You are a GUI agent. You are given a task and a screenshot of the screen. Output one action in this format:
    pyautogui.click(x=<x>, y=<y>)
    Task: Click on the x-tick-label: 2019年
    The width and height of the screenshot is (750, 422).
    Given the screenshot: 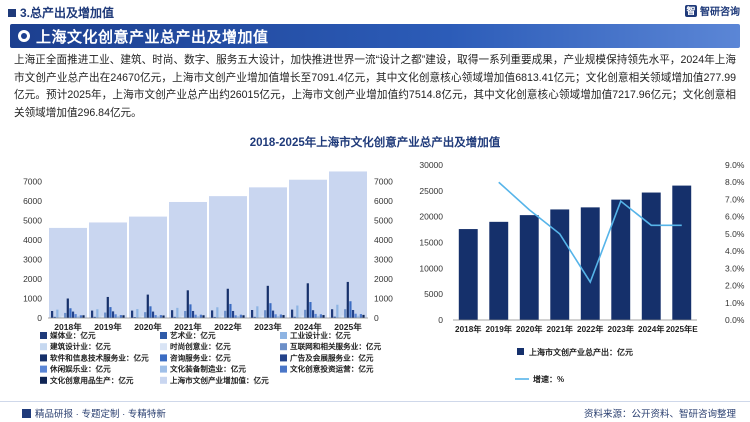 What is the action you would take?
    pyautogui.click(x=108, y=327)
    